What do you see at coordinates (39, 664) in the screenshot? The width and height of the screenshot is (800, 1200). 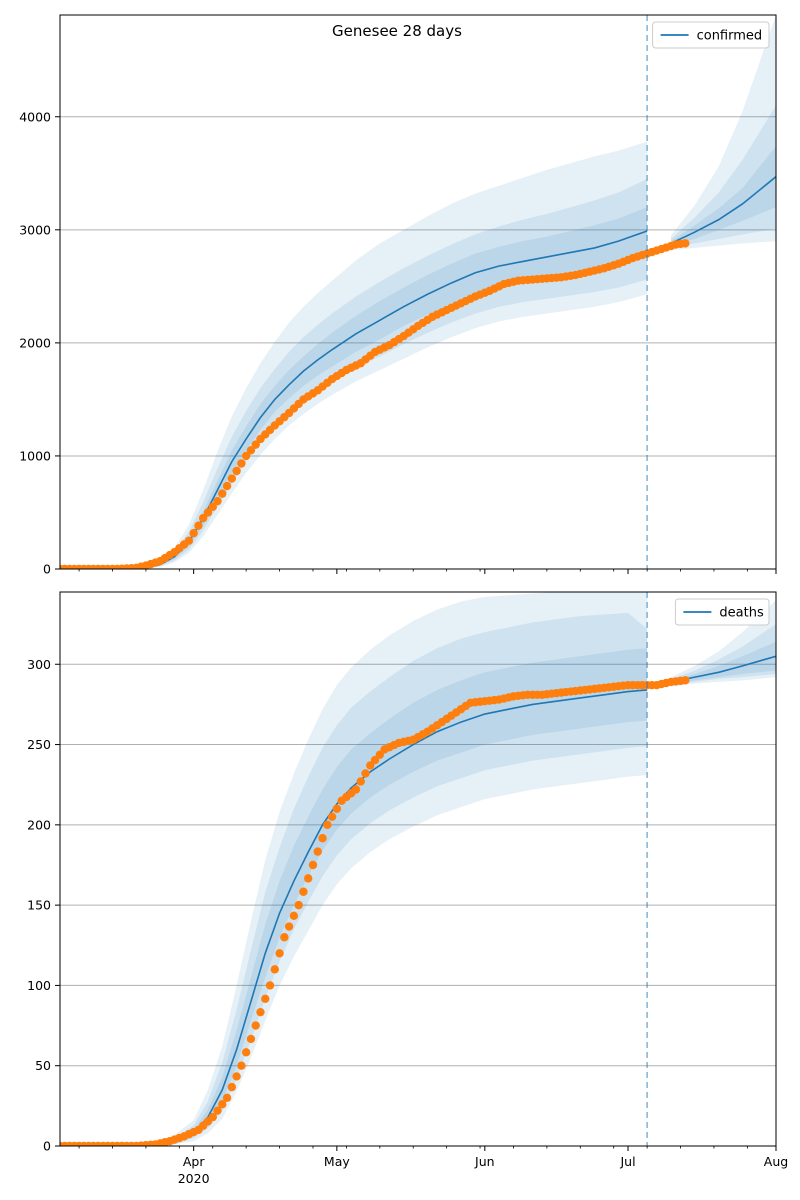 I see `y-tick-label: 300` at bounding box center [39, 664].